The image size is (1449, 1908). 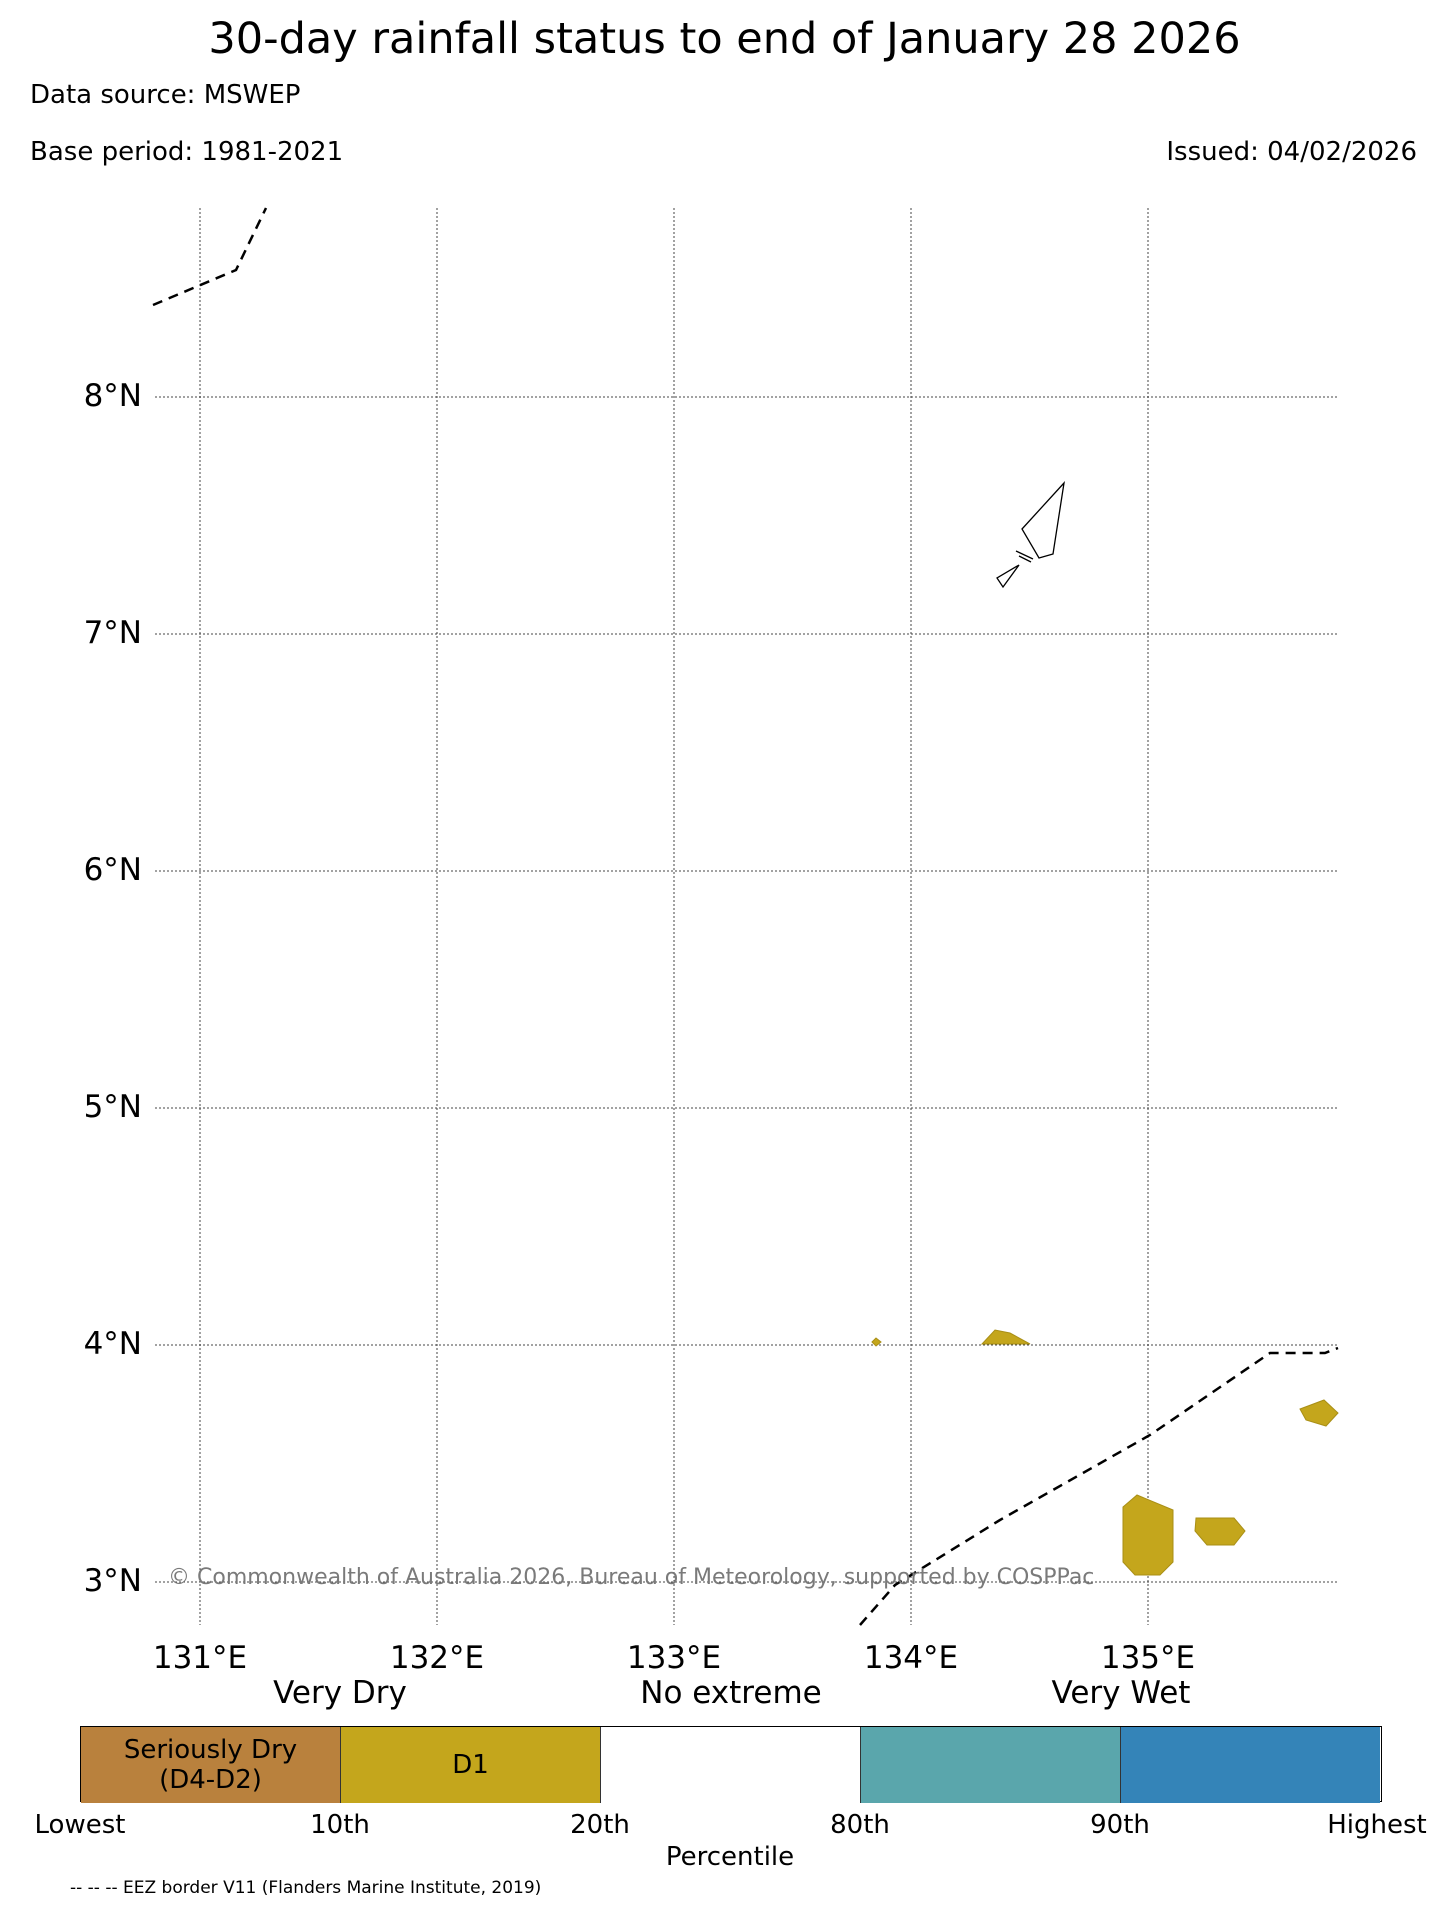 I want to click on legend-segment-no-extreme, so click(x=731, y=1765).